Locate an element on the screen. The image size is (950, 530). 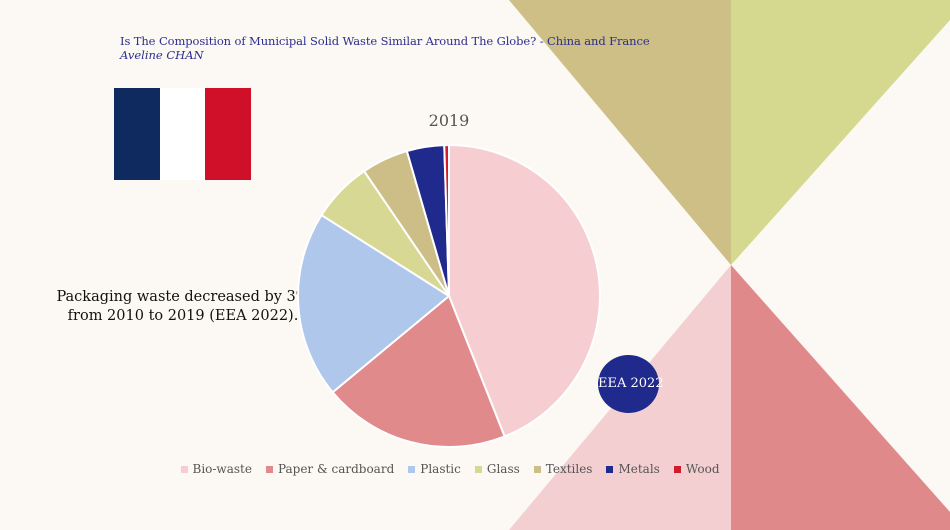
legend-swatch-paper-cardboard is located at coordinates (269, 469).